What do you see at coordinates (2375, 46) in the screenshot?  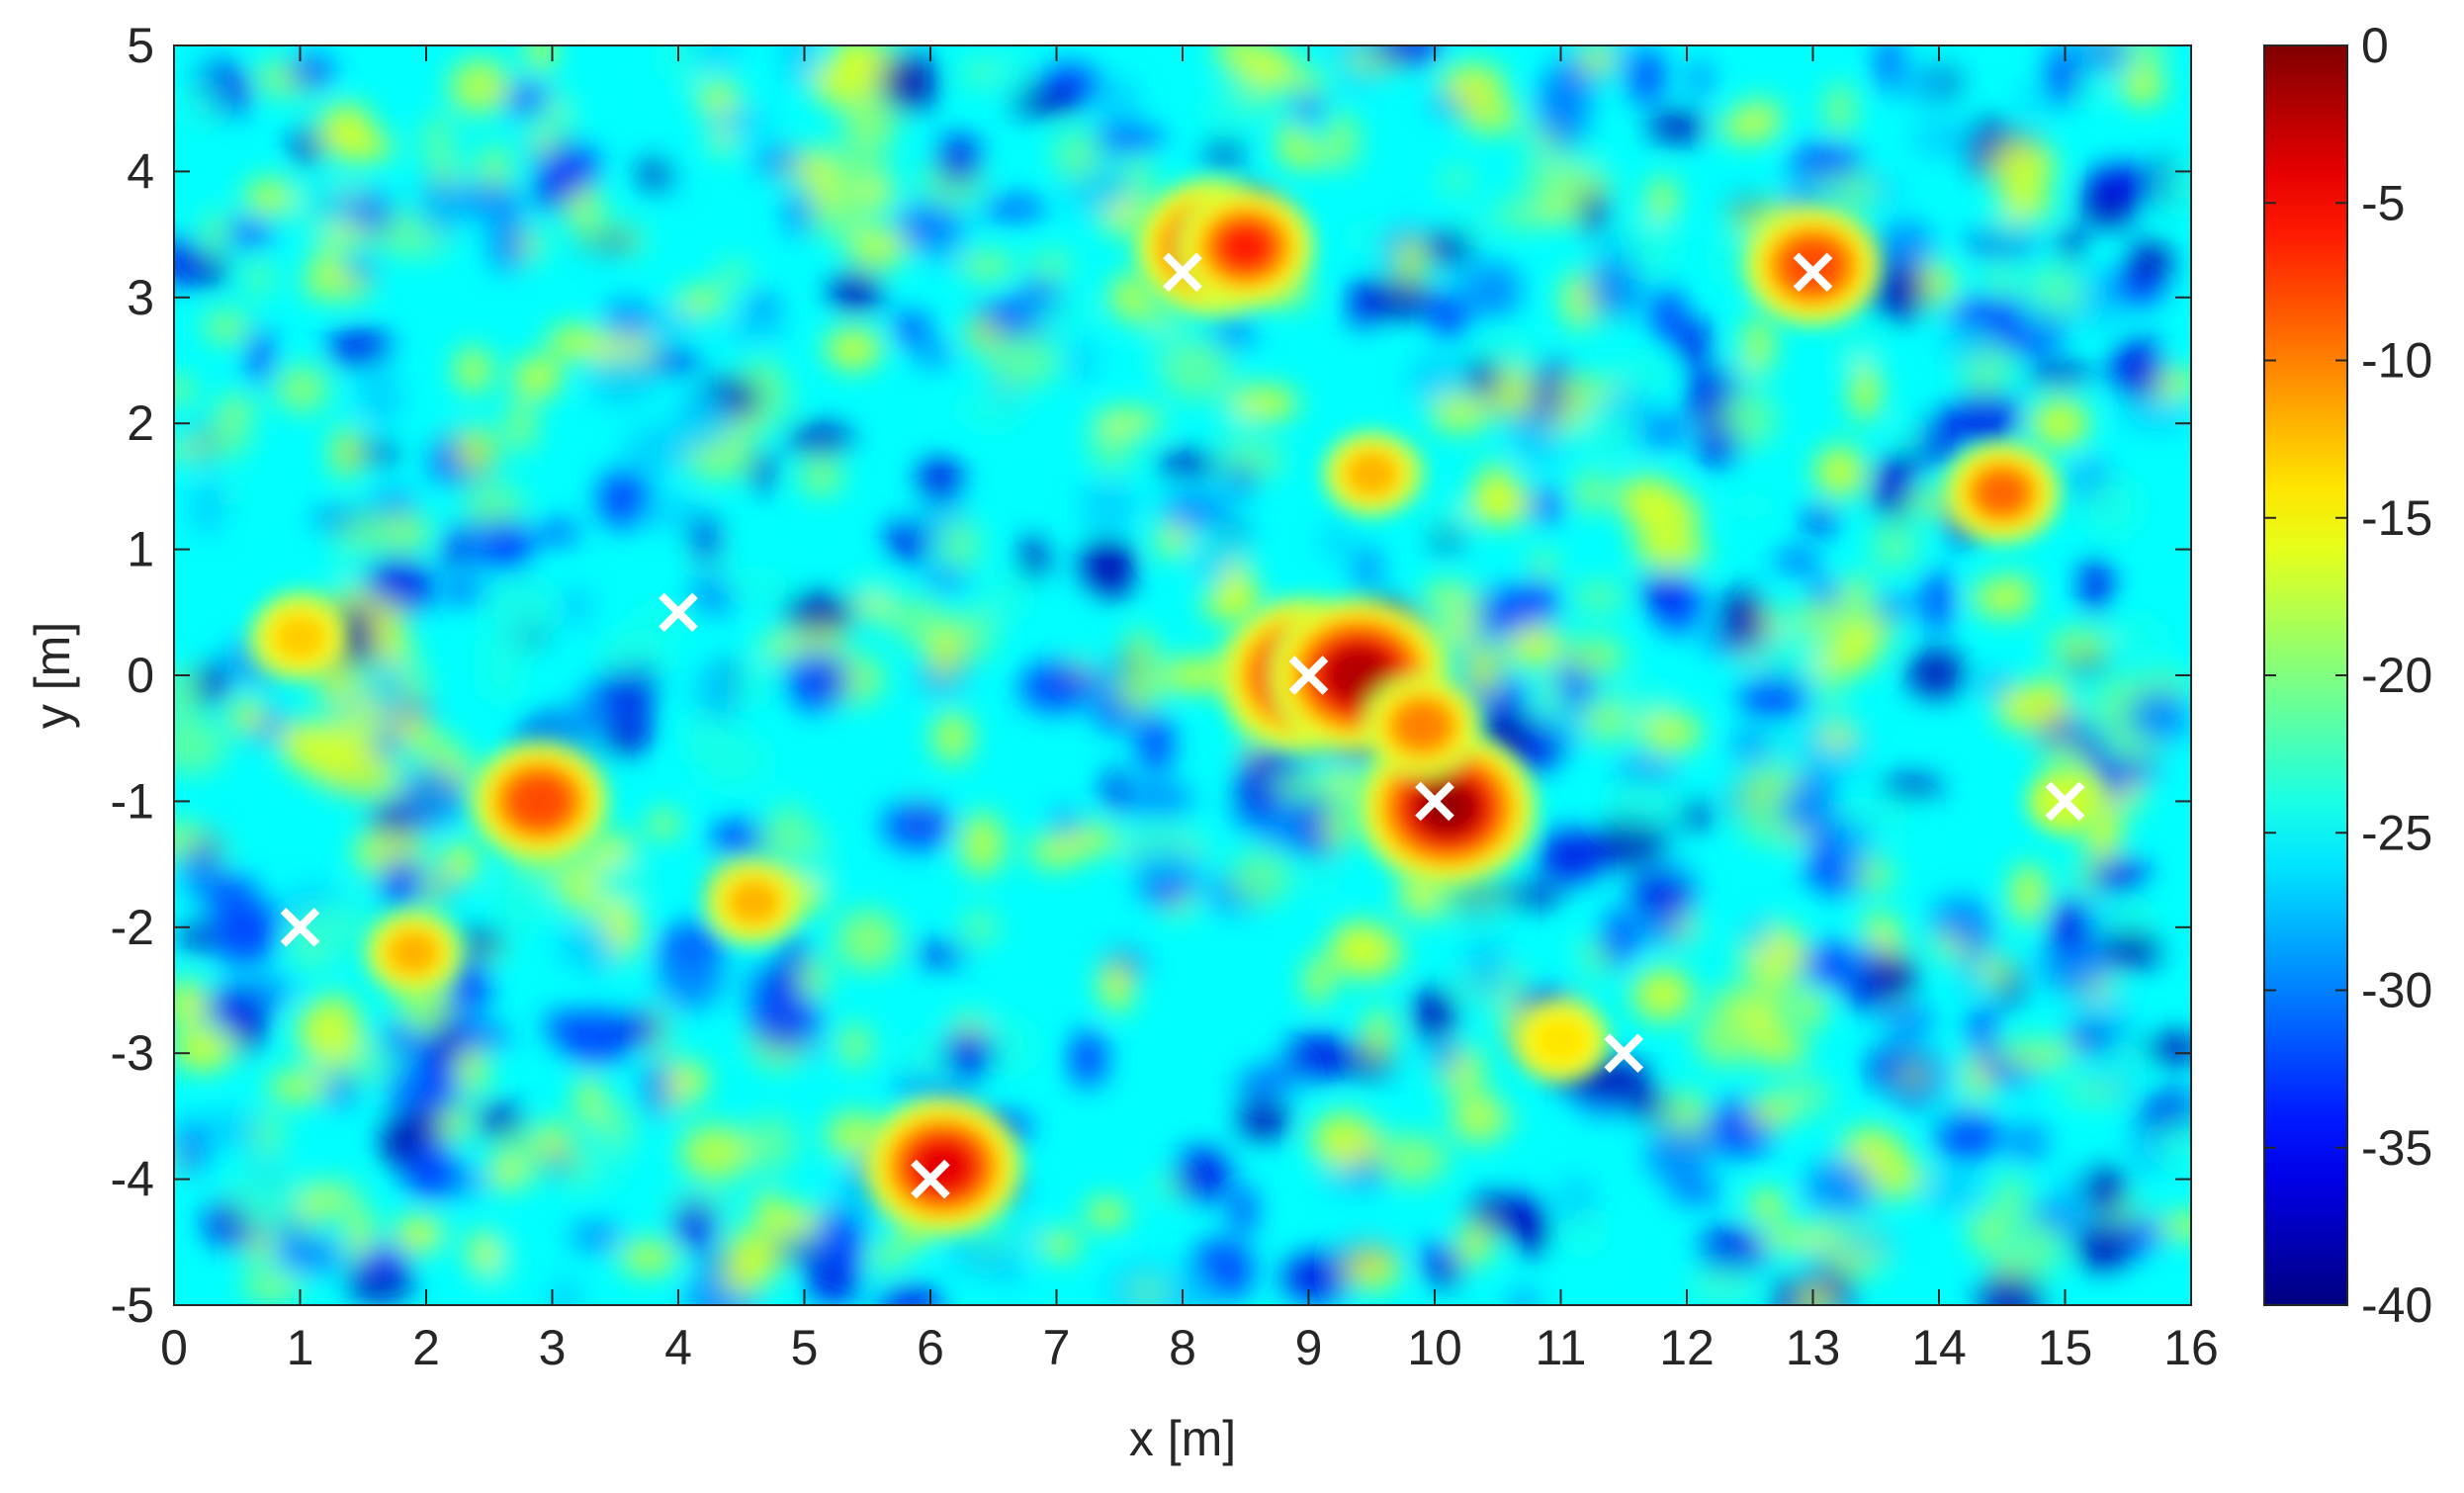 I see `colorbar-tick-label: 0` at bounding box center [2375, 46].